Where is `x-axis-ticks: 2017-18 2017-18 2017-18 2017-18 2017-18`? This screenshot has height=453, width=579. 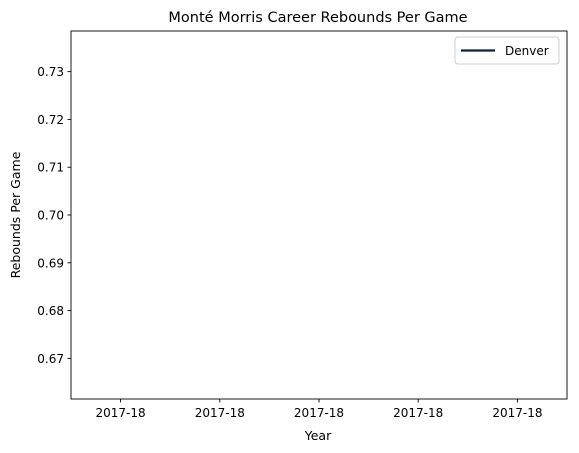
x-axis-ticks: 2017-18 2017-18 2017-18 2017-18 2017-18 is located at coordinates (319, 409).